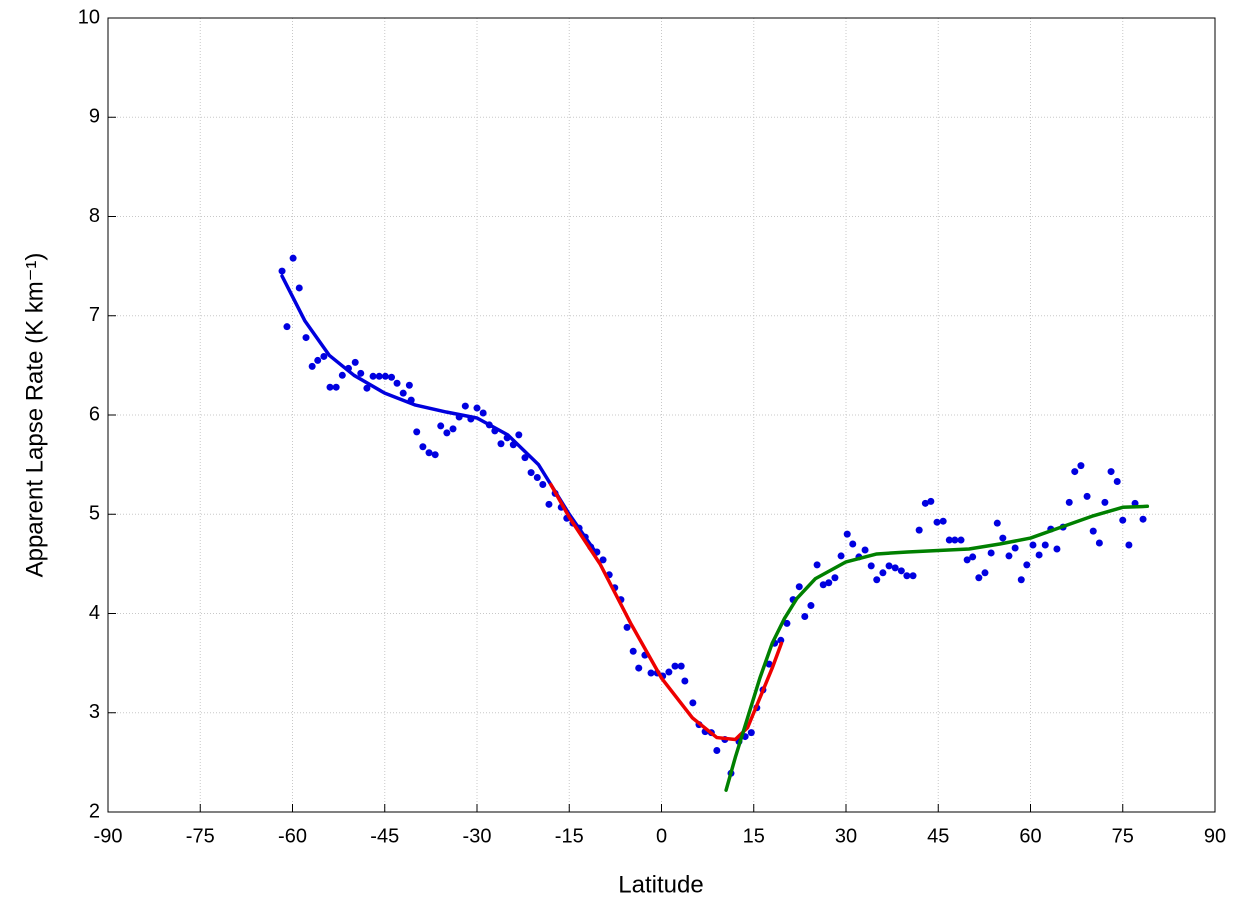  What do you see at coordinates (94, 414) in the screenshot?
I see `y-tick-label: 6` at bounding box center [94, 414].